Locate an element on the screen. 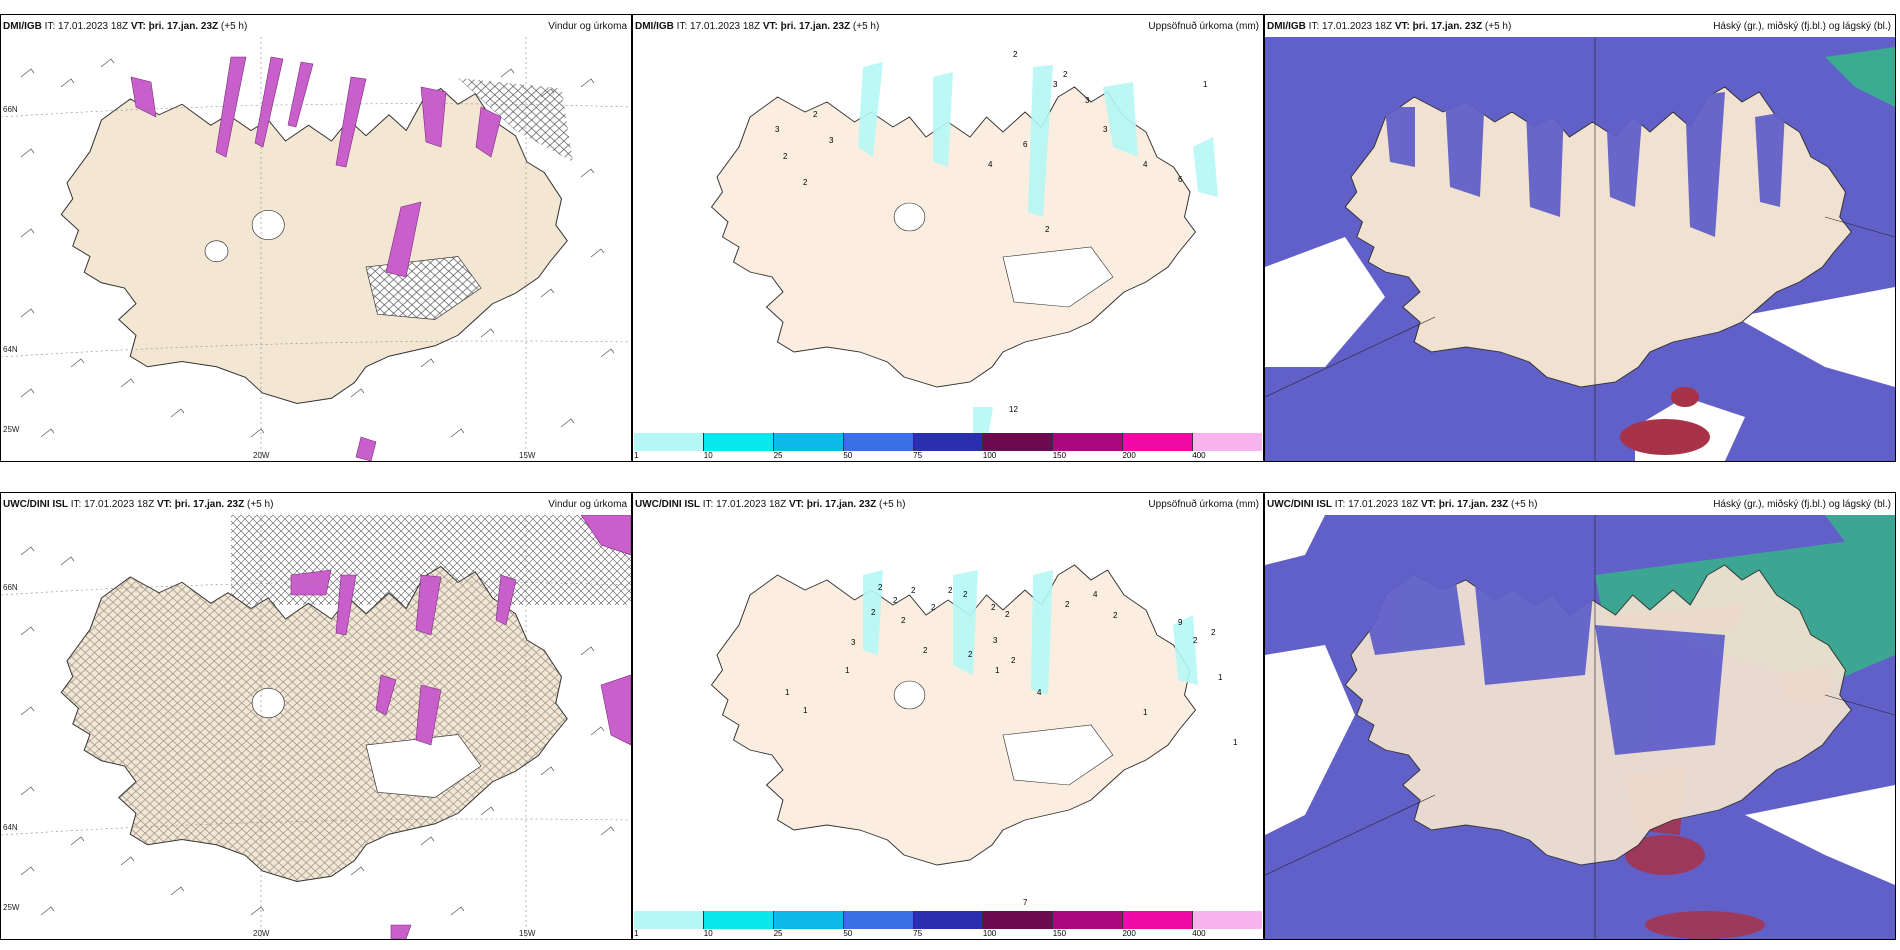  wind-barbs is located at coordinates (317, 248).